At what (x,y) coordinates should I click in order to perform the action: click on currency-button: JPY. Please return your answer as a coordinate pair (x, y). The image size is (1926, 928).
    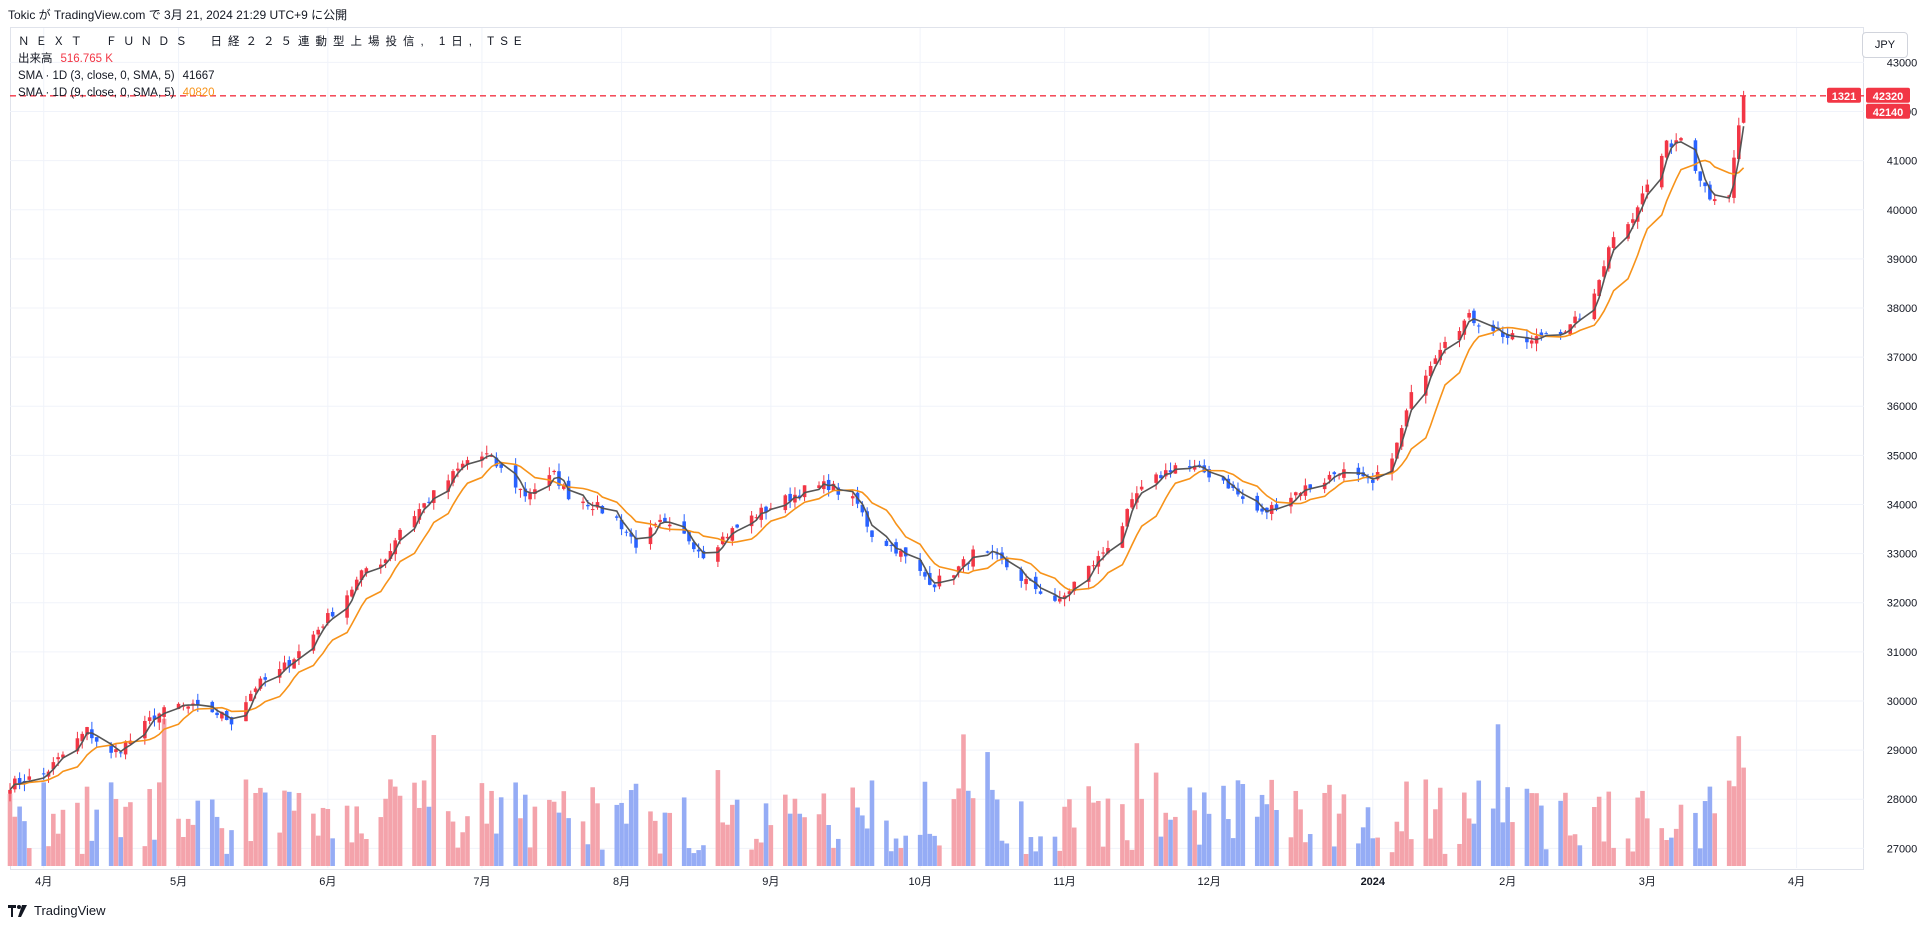
    Looking at the image, I should click on (1885, 45).